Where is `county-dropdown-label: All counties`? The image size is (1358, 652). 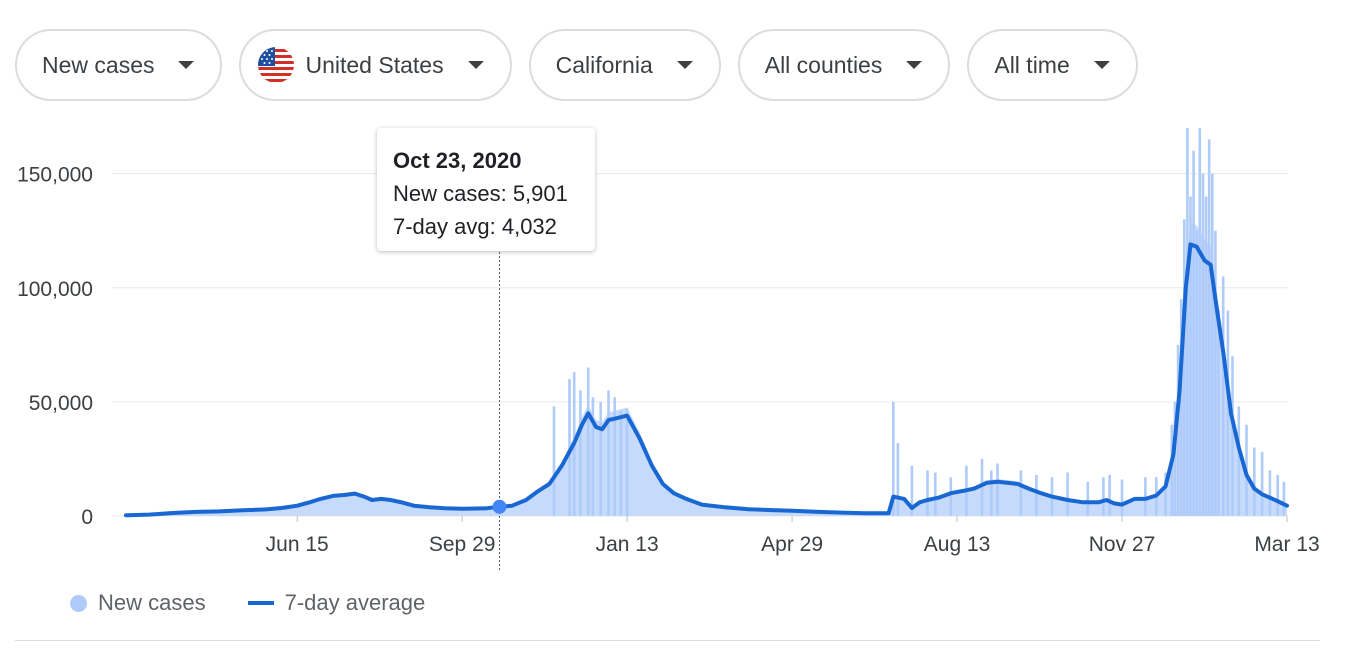
county-dropdown-label: All counties is located at coordinates (823, 64).